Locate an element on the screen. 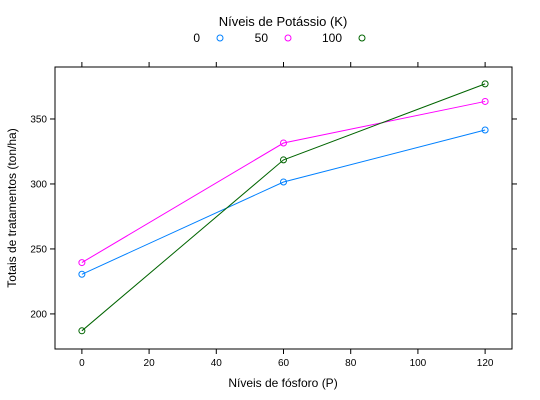  legend-label-50: 50 is located at coordinates (262, 38).